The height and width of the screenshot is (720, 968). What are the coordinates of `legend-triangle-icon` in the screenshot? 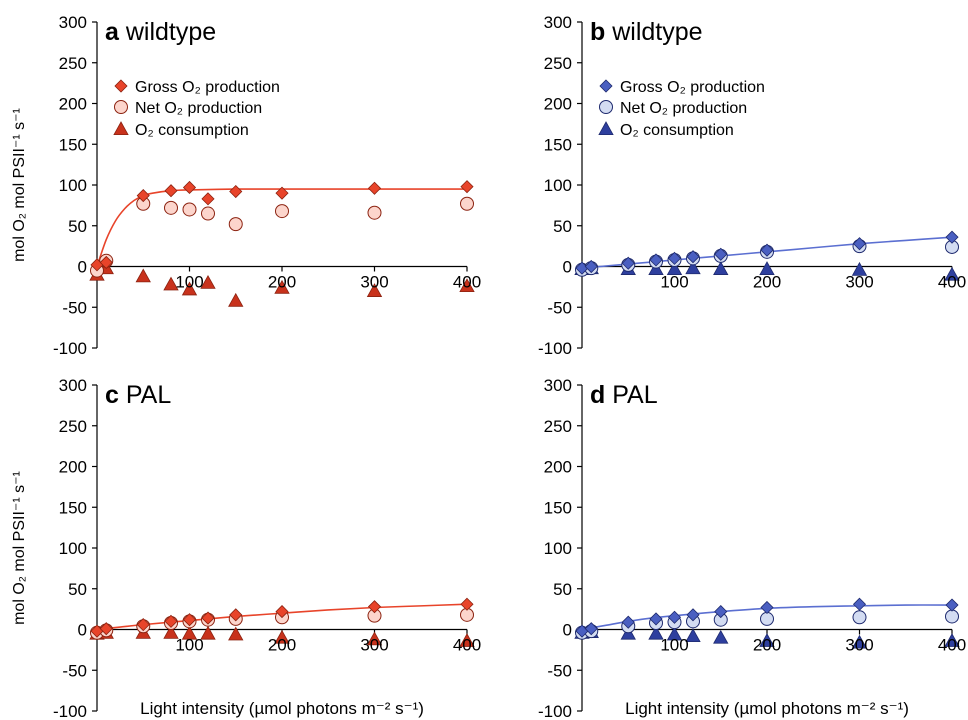 It's located at (121, 128).